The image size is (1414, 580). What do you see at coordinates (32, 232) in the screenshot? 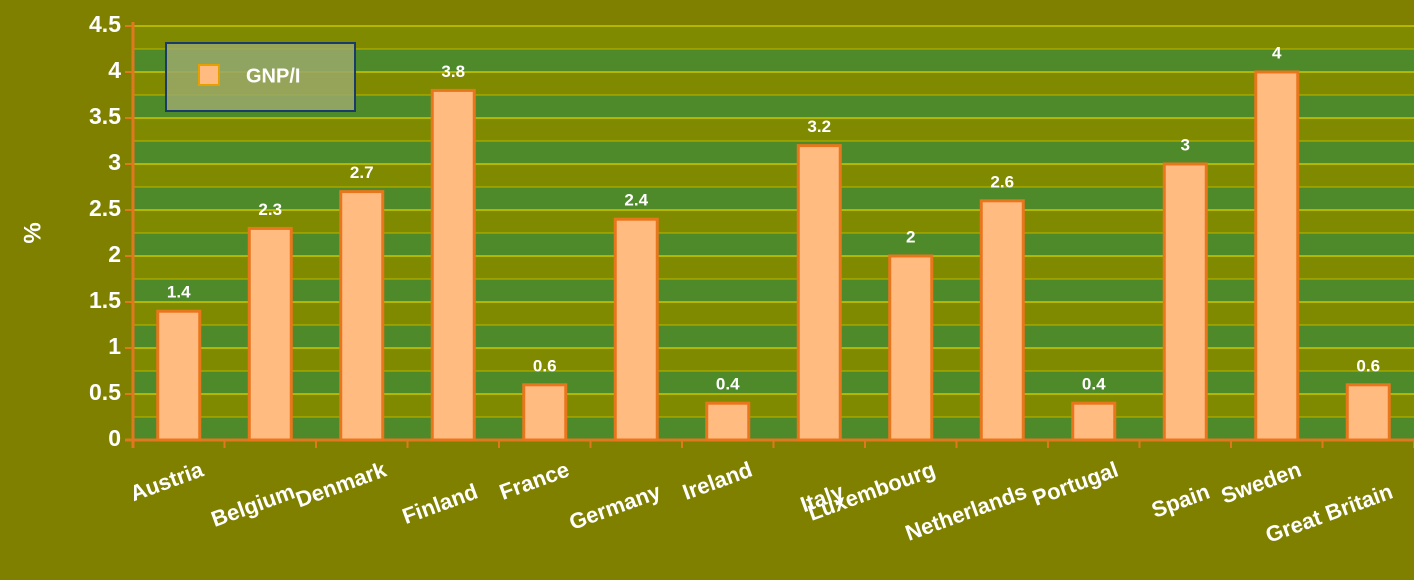
I see `y-axis-label: %` at bounding box center [32, 232].